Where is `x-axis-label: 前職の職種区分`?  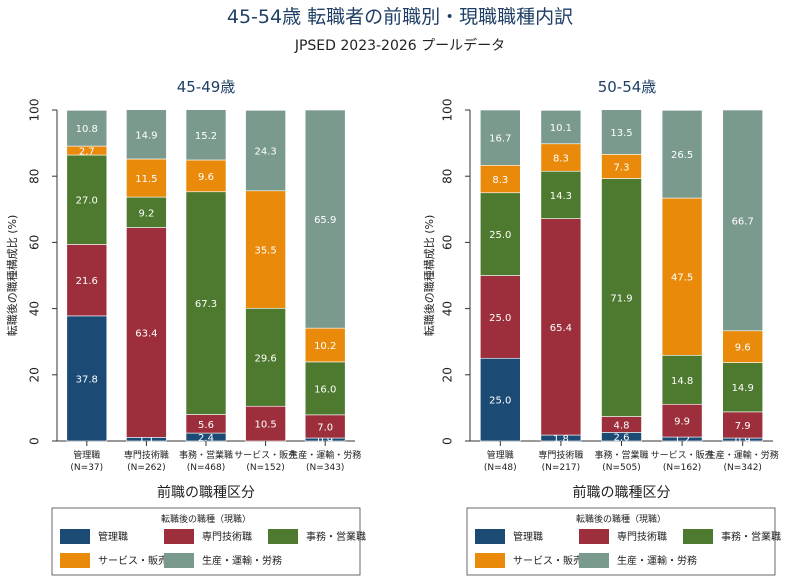 x-axis-label: 前職の職種区分 is located at coordinates (206, 492).